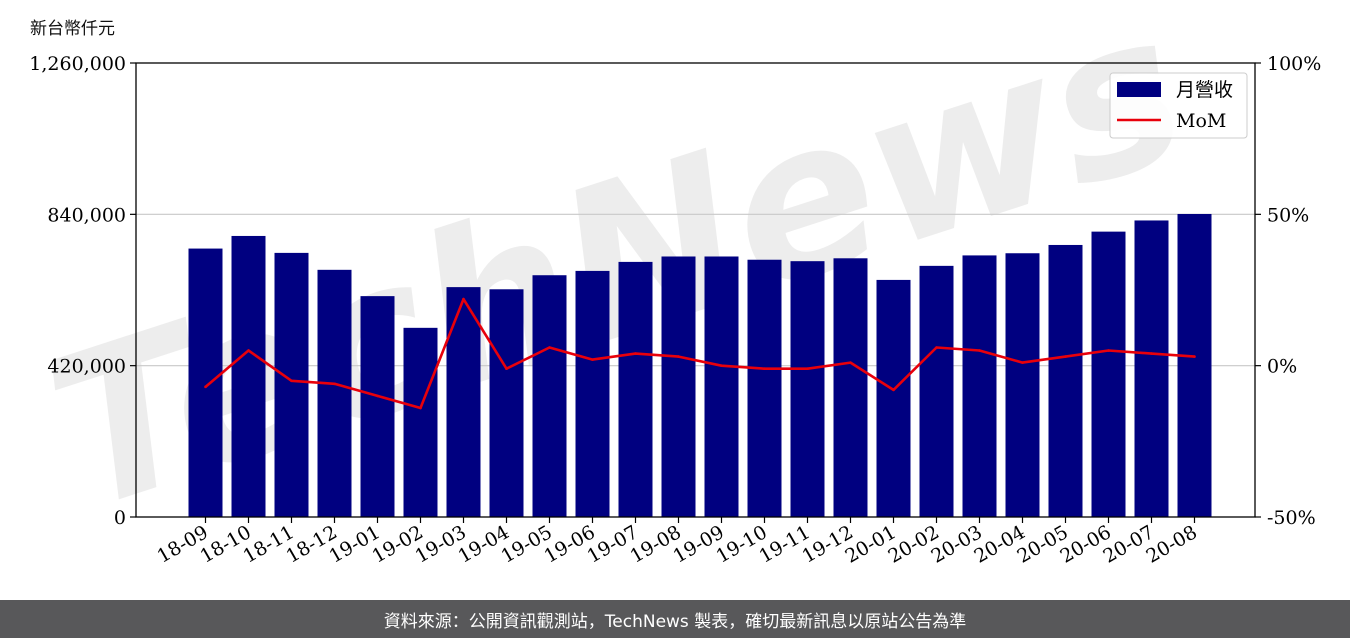 This screenshot has height=638, width=1350. I want to click on mom-line, so click(700, 353).